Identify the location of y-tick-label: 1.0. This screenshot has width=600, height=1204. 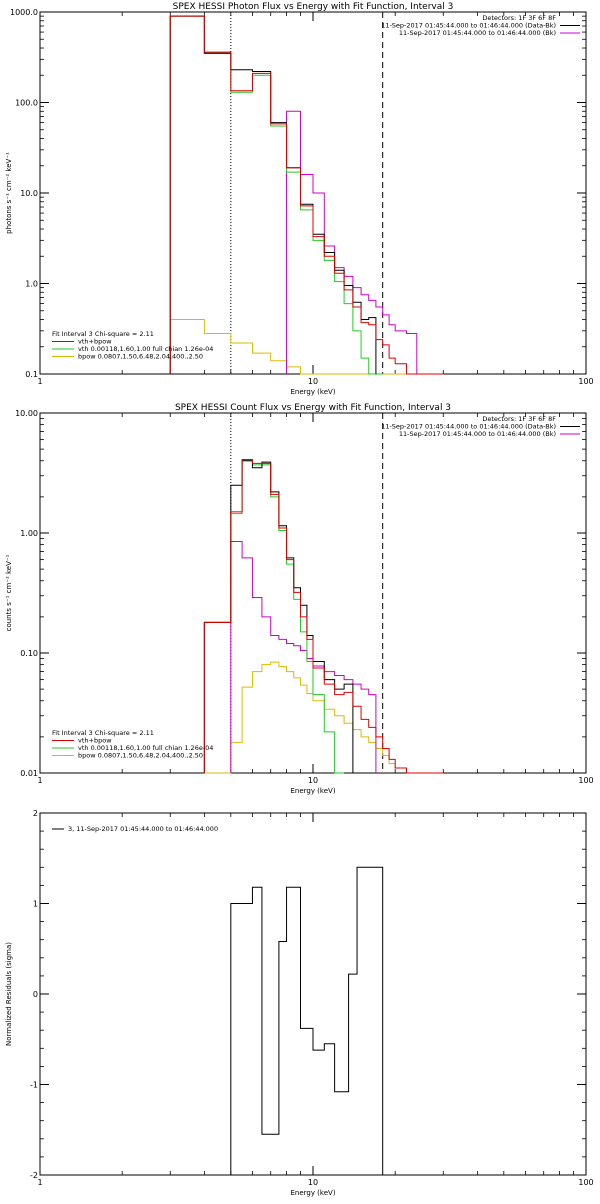
(31, 284).